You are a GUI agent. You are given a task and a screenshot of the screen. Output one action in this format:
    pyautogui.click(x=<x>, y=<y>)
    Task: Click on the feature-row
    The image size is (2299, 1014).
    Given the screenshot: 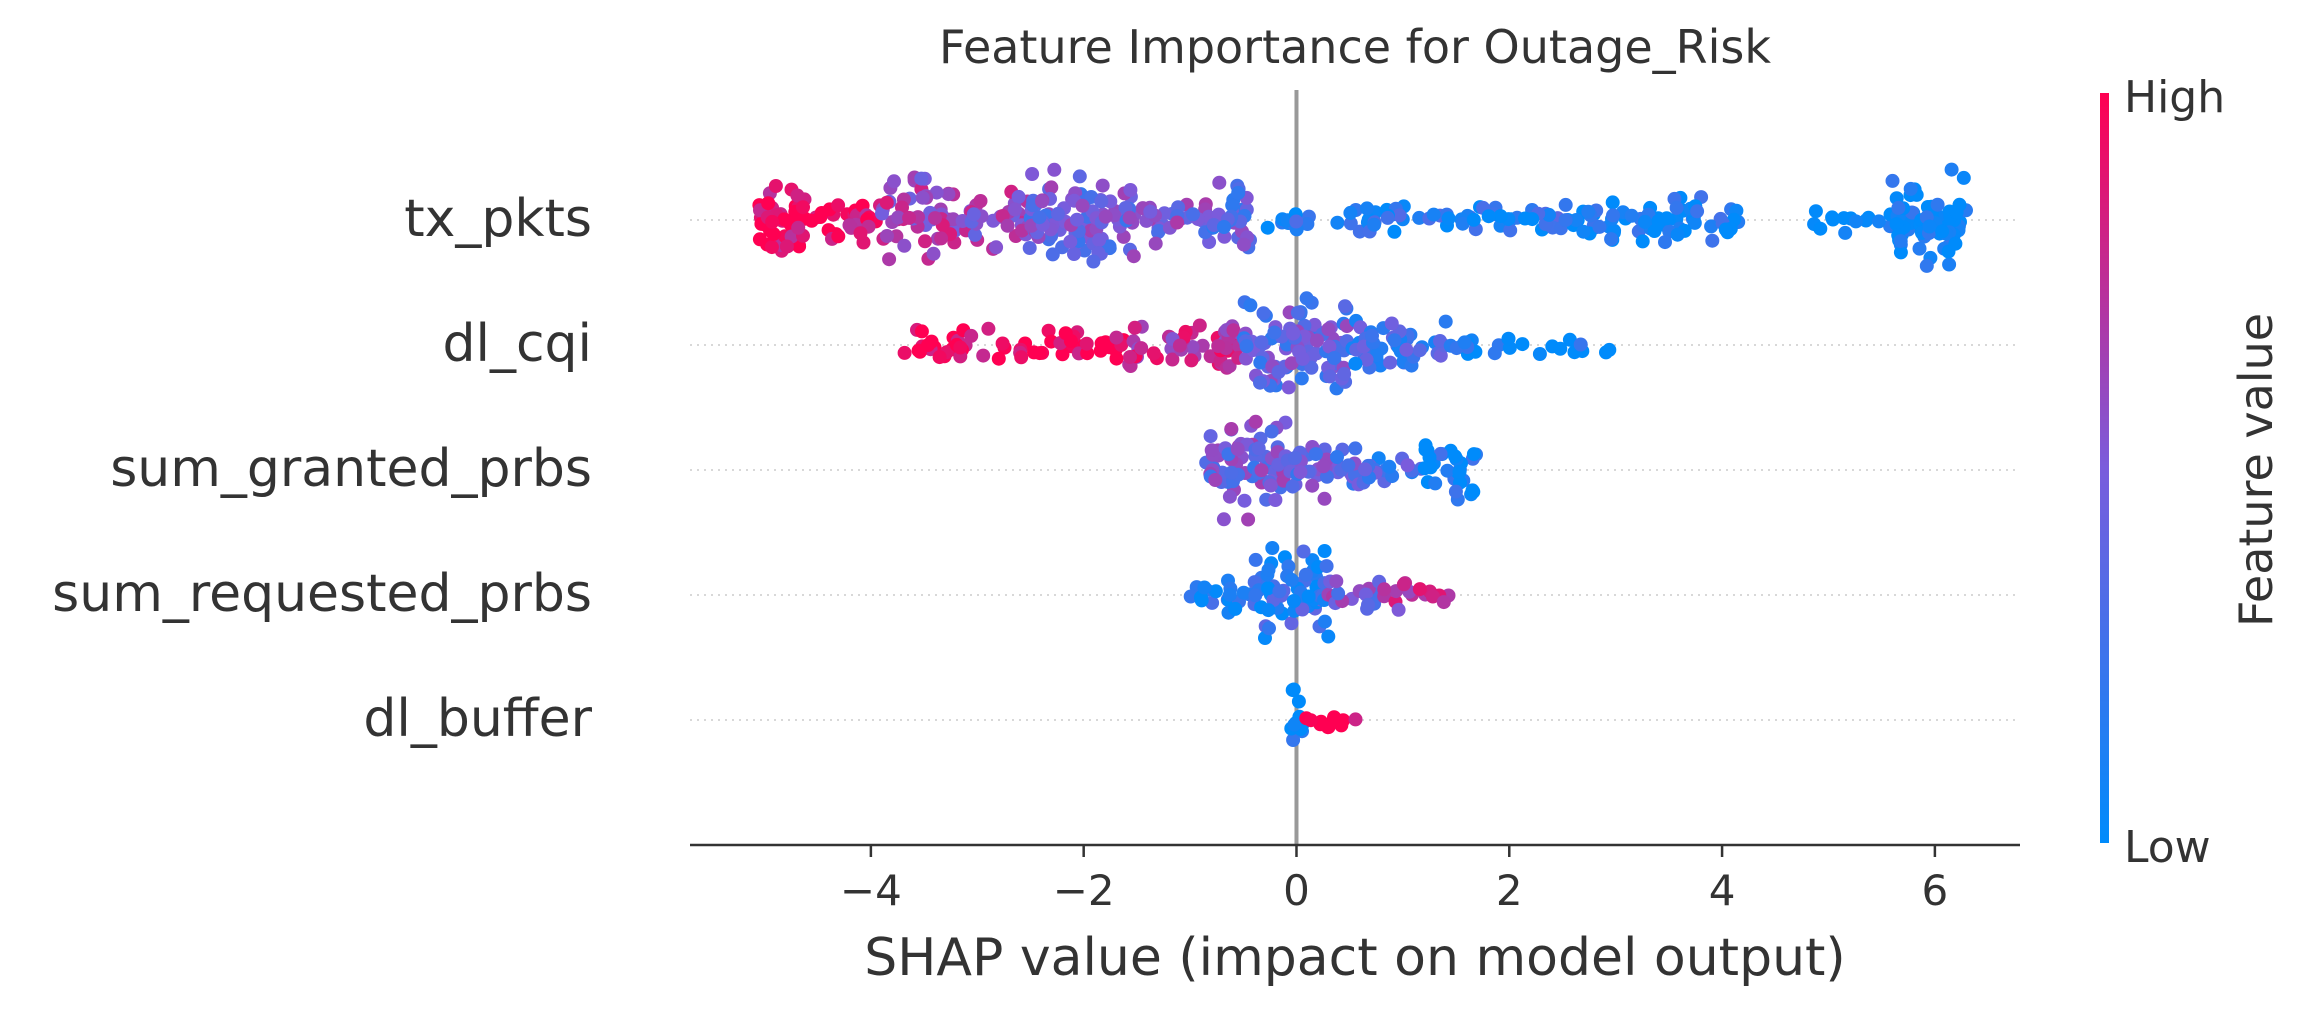 What is the action you would take?
    pyautogui.click(x=1362, y=217)
    